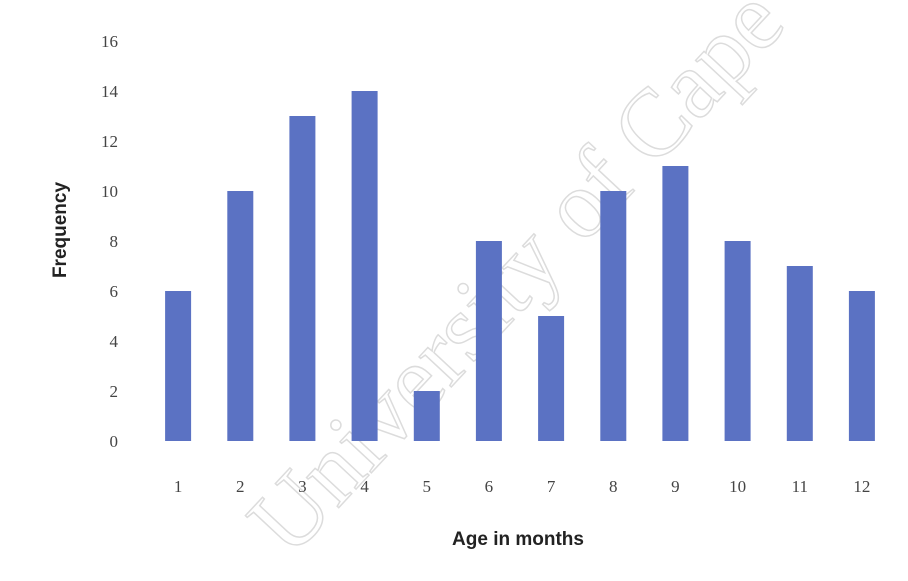  I want to click on y-tick-label: 8, so click(114, 241).